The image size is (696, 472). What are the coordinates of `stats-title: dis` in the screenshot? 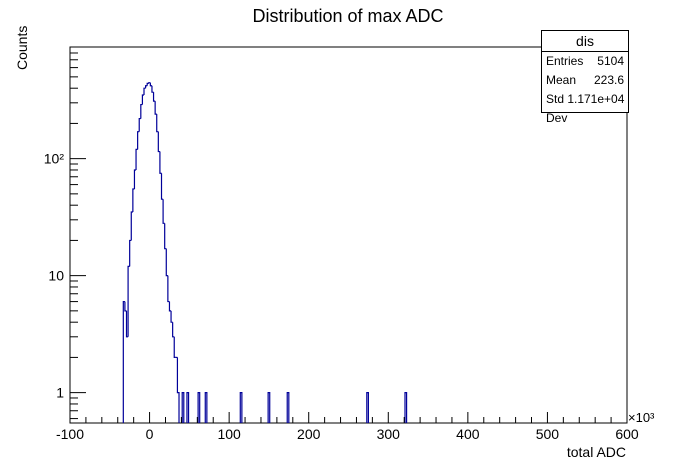 It's located at (585, 41).